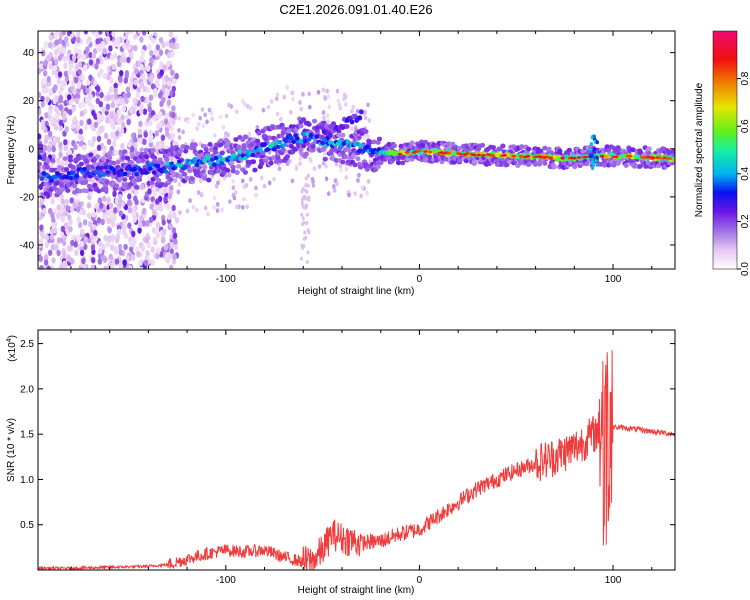 Image resolution: width=750 pixels, height=600 pixels. Describe the element at coordinates (743, 173) in the screenshot. I see `colorbar-ticks: 0.0 0.2 0.4 0.6 0.8` at that location.